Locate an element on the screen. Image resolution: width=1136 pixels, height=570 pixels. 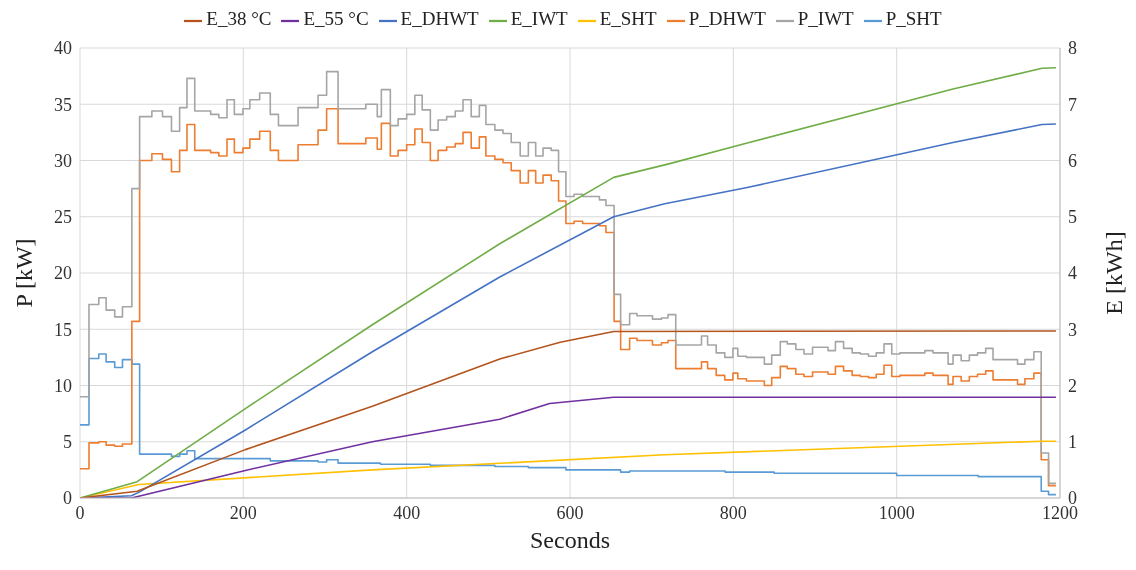
legend-label: E_38 °C is located at coordinates (239, 18).